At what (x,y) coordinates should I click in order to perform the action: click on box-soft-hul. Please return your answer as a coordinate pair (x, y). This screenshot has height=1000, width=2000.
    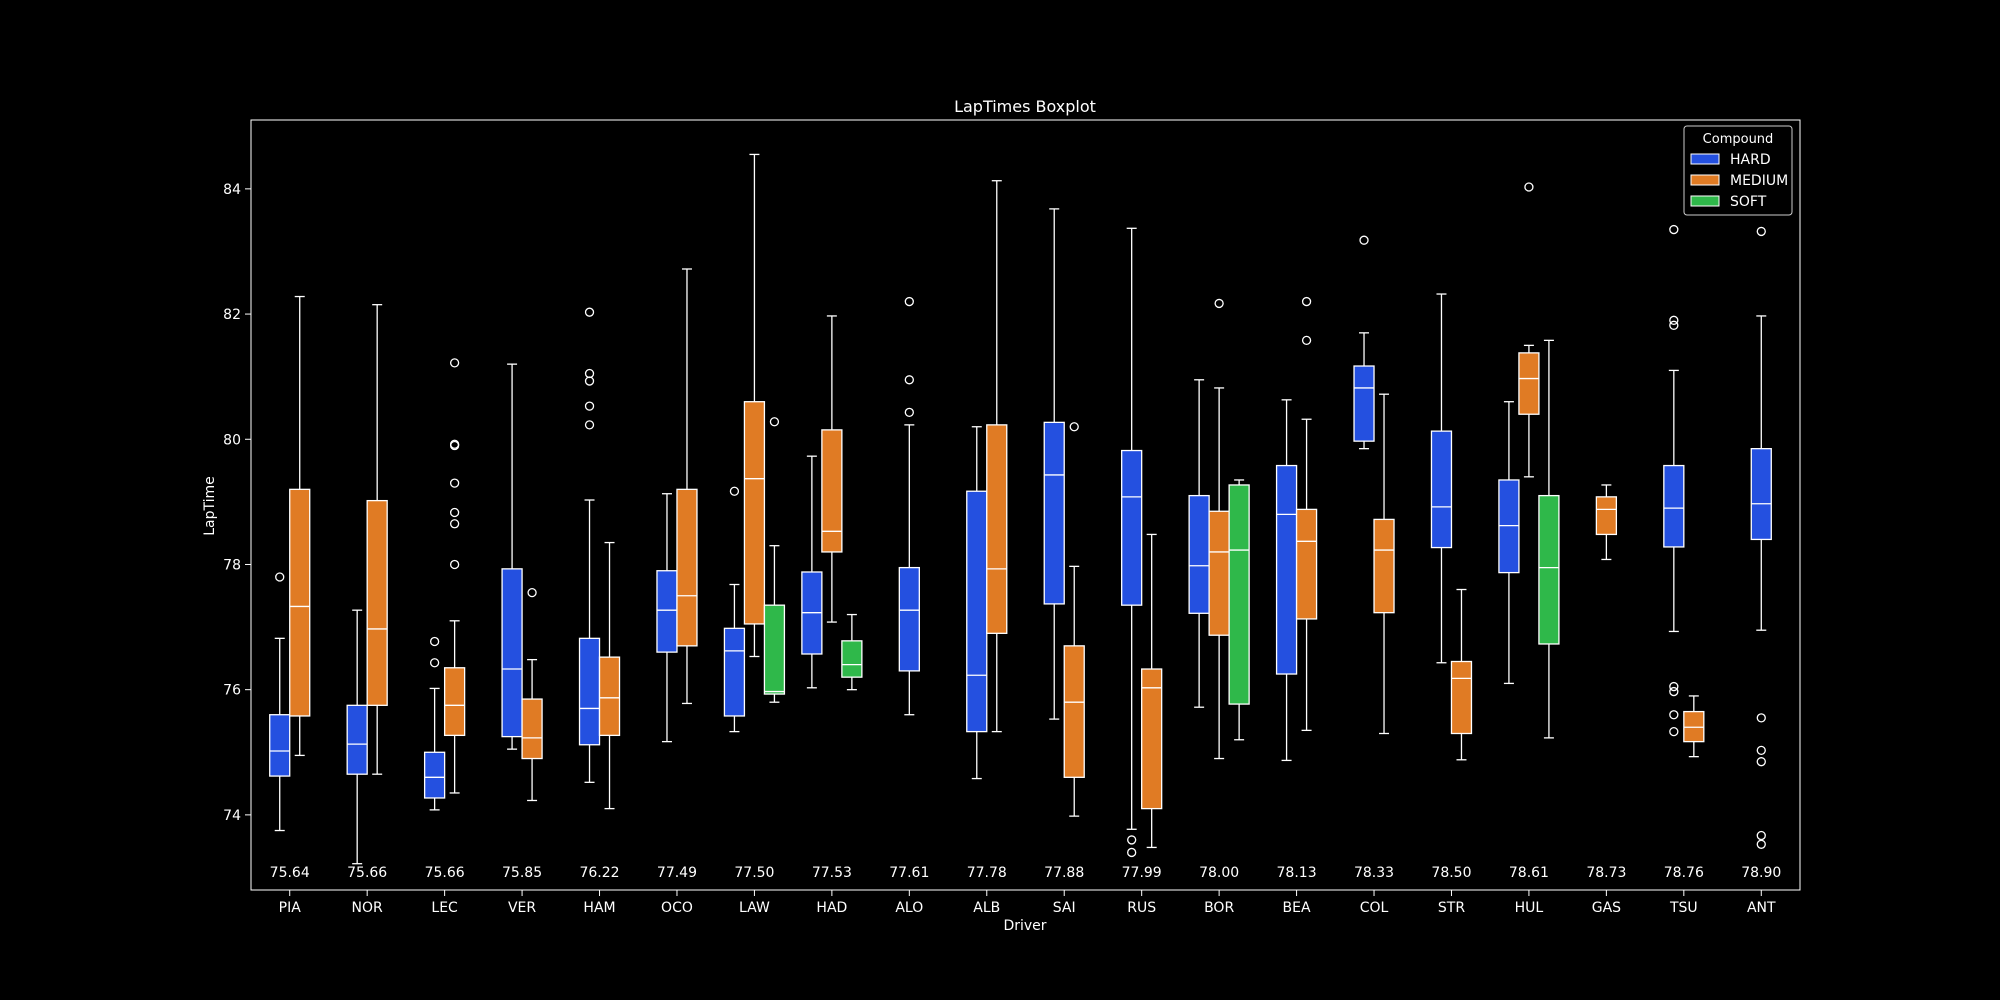
    Looking at the image, I should click on (1549, 539).